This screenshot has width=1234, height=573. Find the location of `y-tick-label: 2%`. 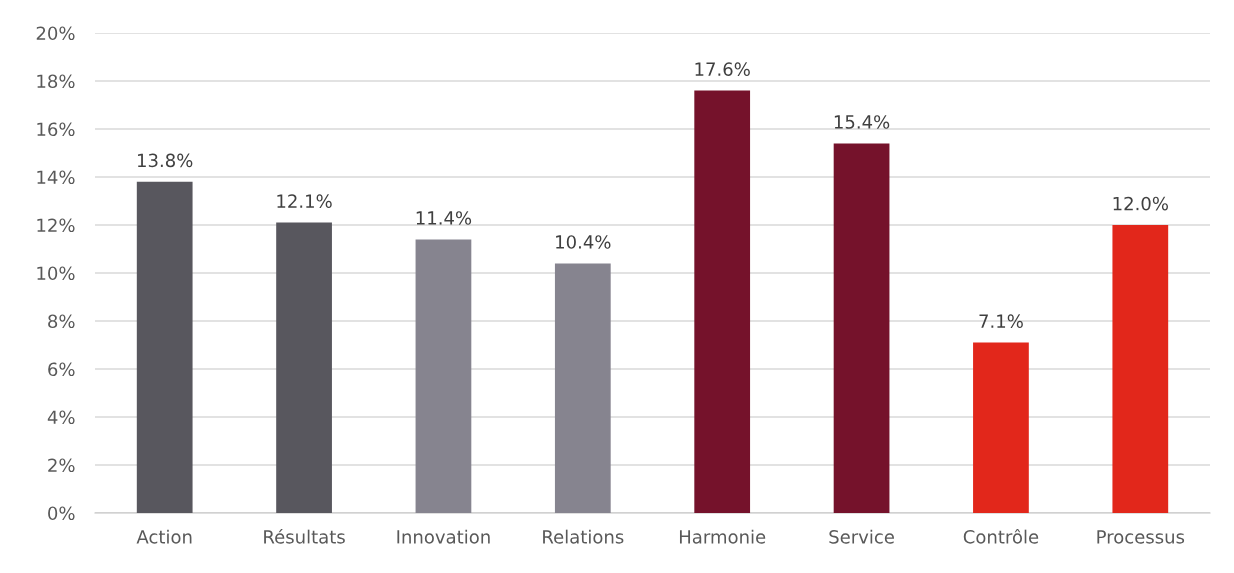

y-tick-label: 2% is located at coordinates (61, 465).